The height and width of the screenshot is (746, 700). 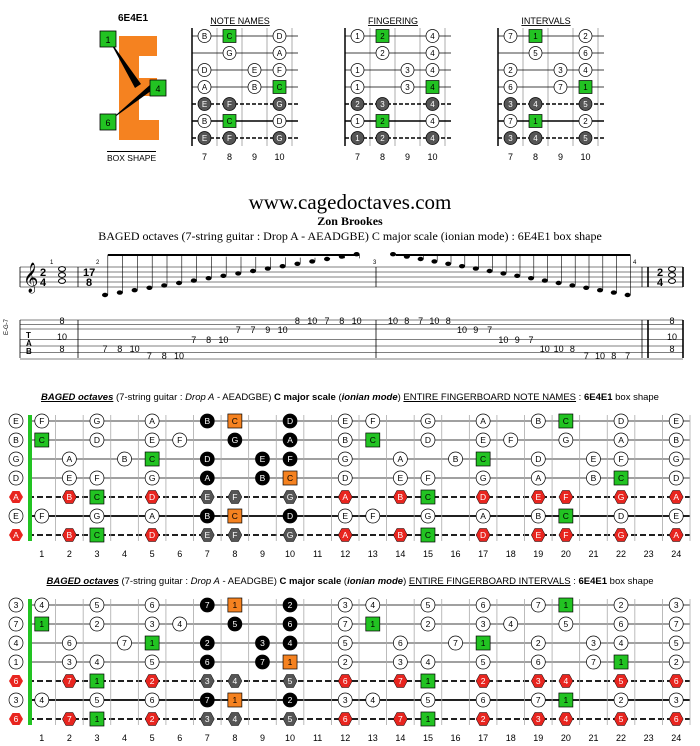 What do you see at coordinates (566, 738) in the screenshot?
I see `fret-number: 20` at bounding box center [566, 738].